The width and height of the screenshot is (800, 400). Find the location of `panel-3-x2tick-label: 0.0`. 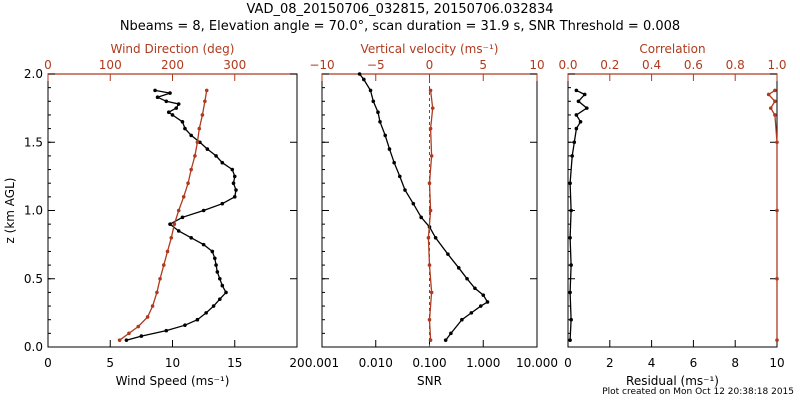

panel-3-x2tick-label: 0.0 is located at coordinates (567, 65).